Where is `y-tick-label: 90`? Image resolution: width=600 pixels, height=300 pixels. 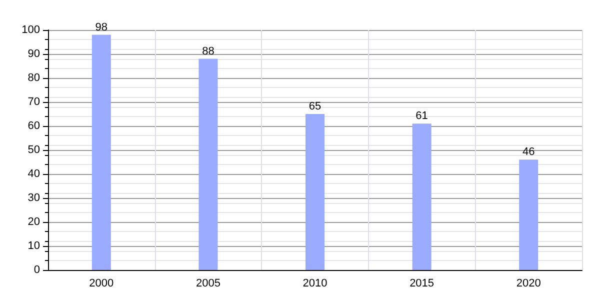
y-tick-label: 90 is located at coordinates (34, 54).